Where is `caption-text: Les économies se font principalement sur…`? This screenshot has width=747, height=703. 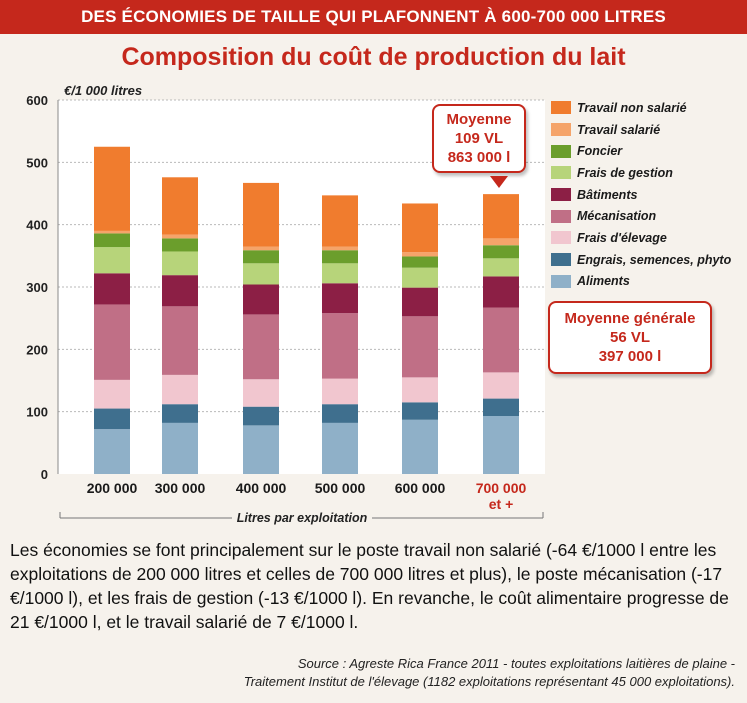 caption-text: Les économies se font principalement sur… is located at coordinates (369, 586).